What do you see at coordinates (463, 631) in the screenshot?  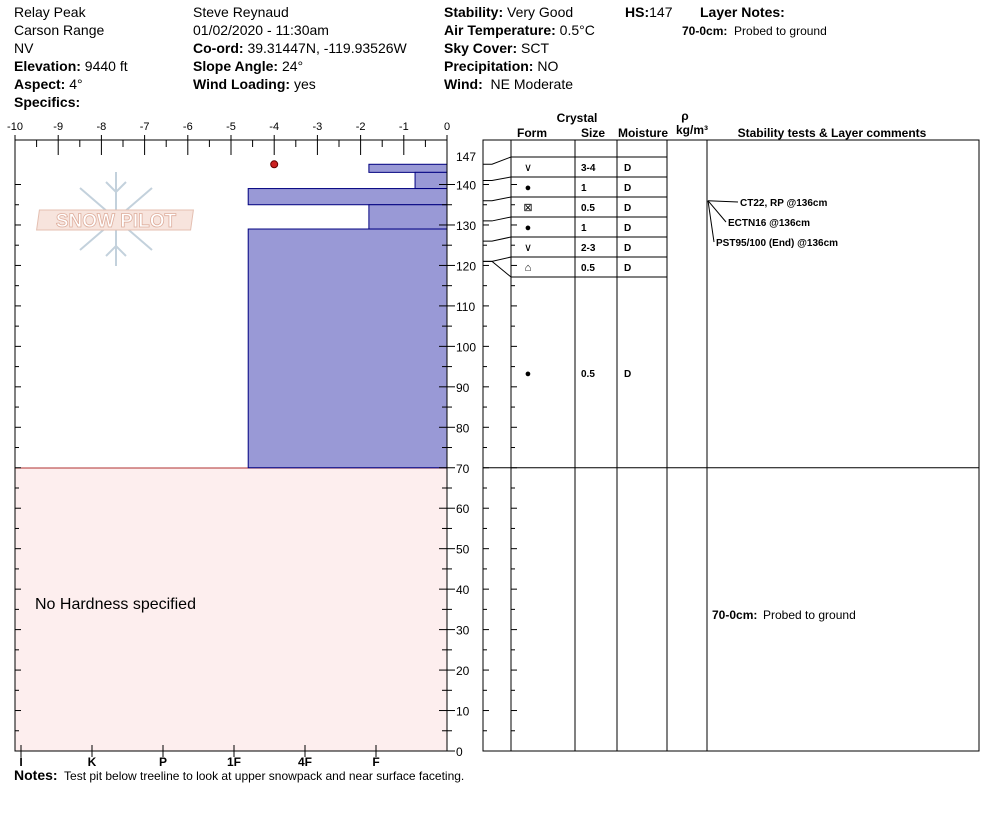 I see `height-tick-label: 30` at bounding box center [463, 631].